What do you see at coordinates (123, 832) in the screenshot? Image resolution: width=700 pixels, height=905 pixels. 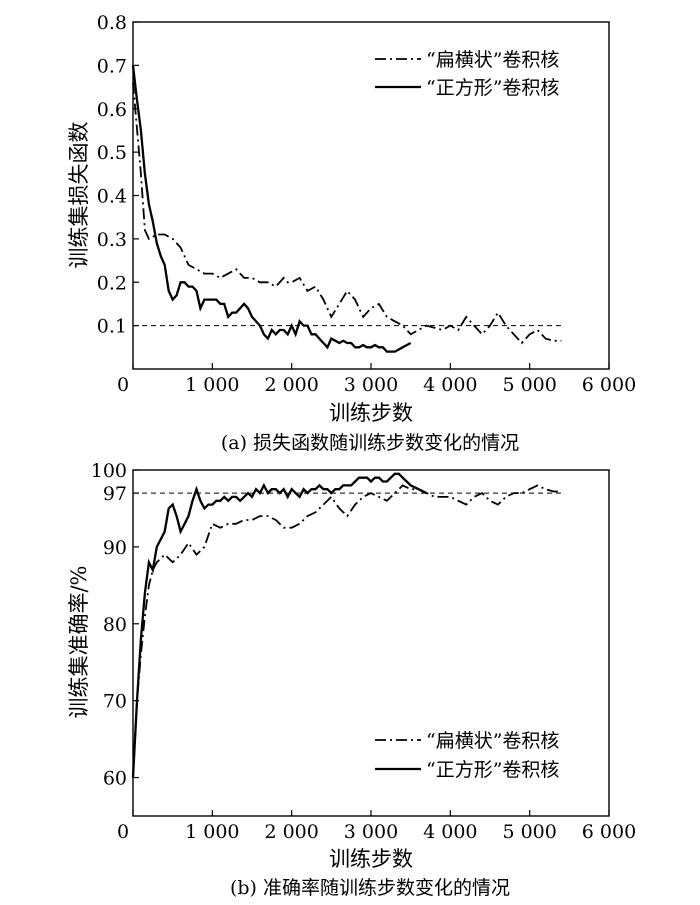 I see `b-origin-label: 0` at bounding box center [123, 832].